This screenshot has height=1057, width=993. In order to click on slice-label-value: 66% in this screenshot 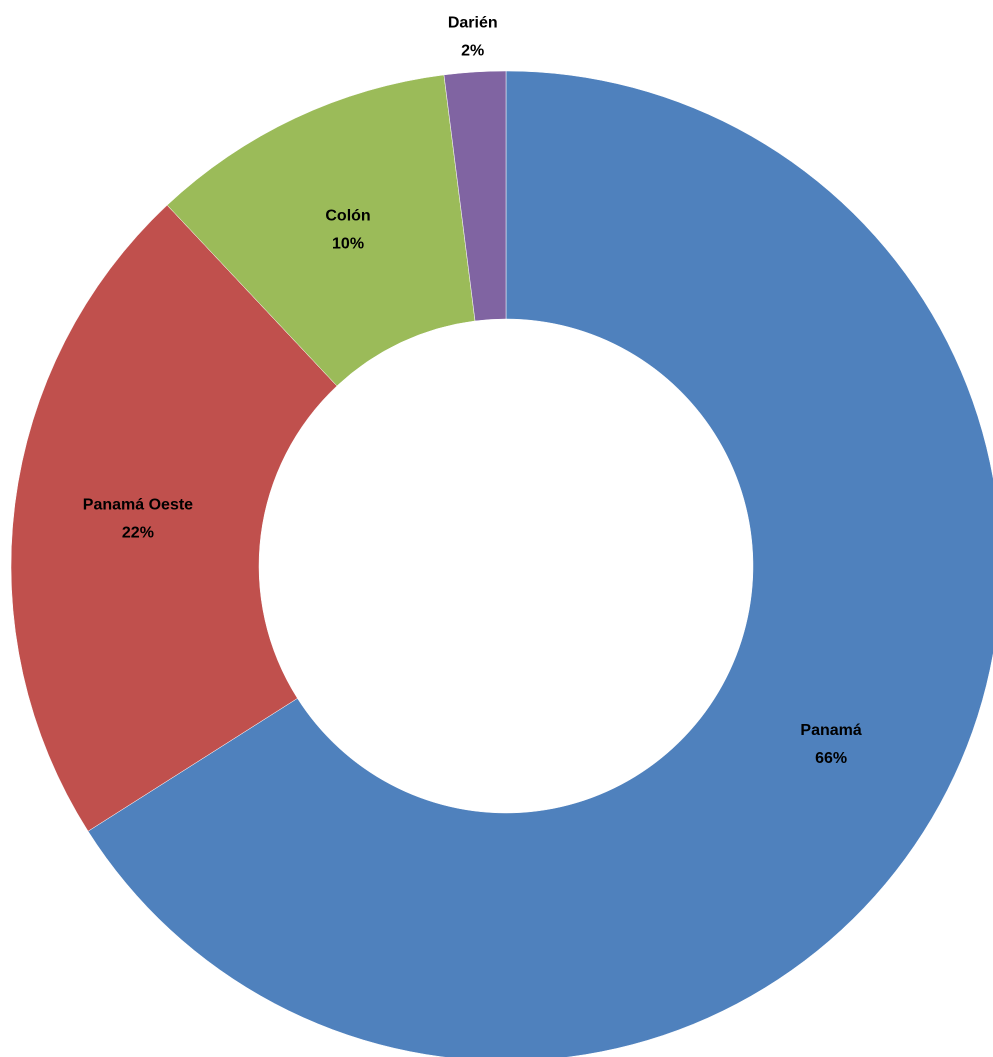, I will do `click(831, 758)`.